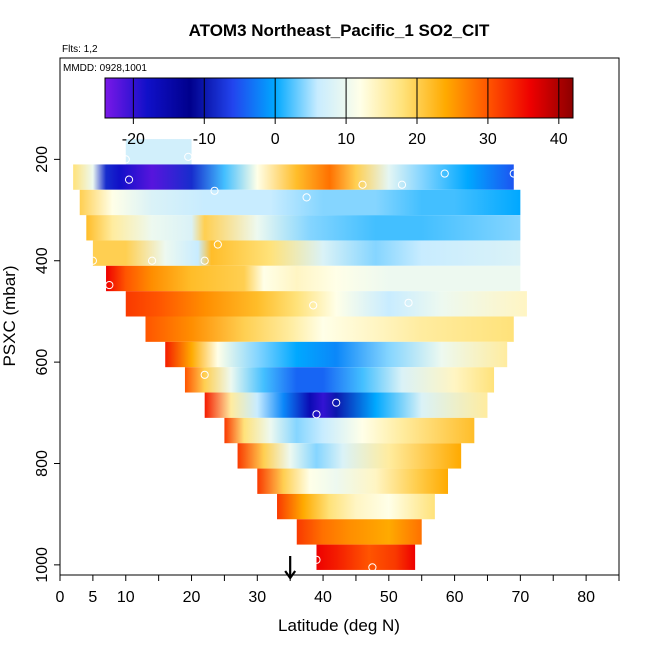 Image resolution: width=650 pixels, height=650 pixels. I want to click on x-axis-label: Latitude (deg N), so click(339, 625).